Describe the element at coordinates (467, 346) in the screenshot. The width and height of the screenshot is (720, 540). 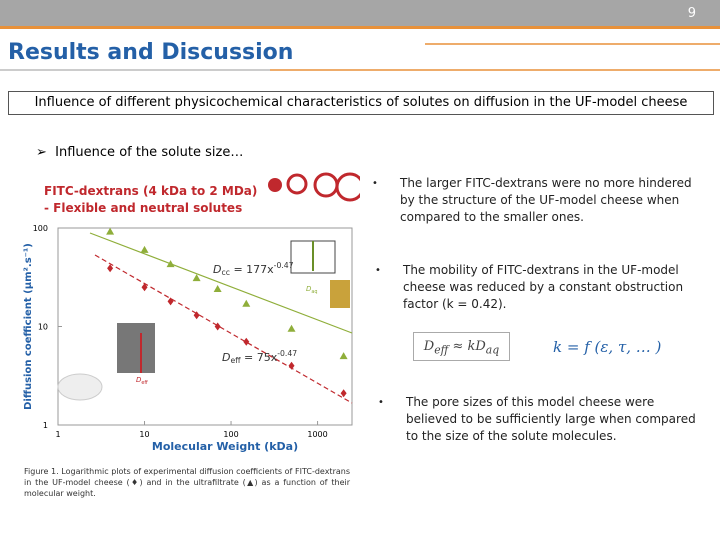
I see `formula-part: ≈ kD` at that location.